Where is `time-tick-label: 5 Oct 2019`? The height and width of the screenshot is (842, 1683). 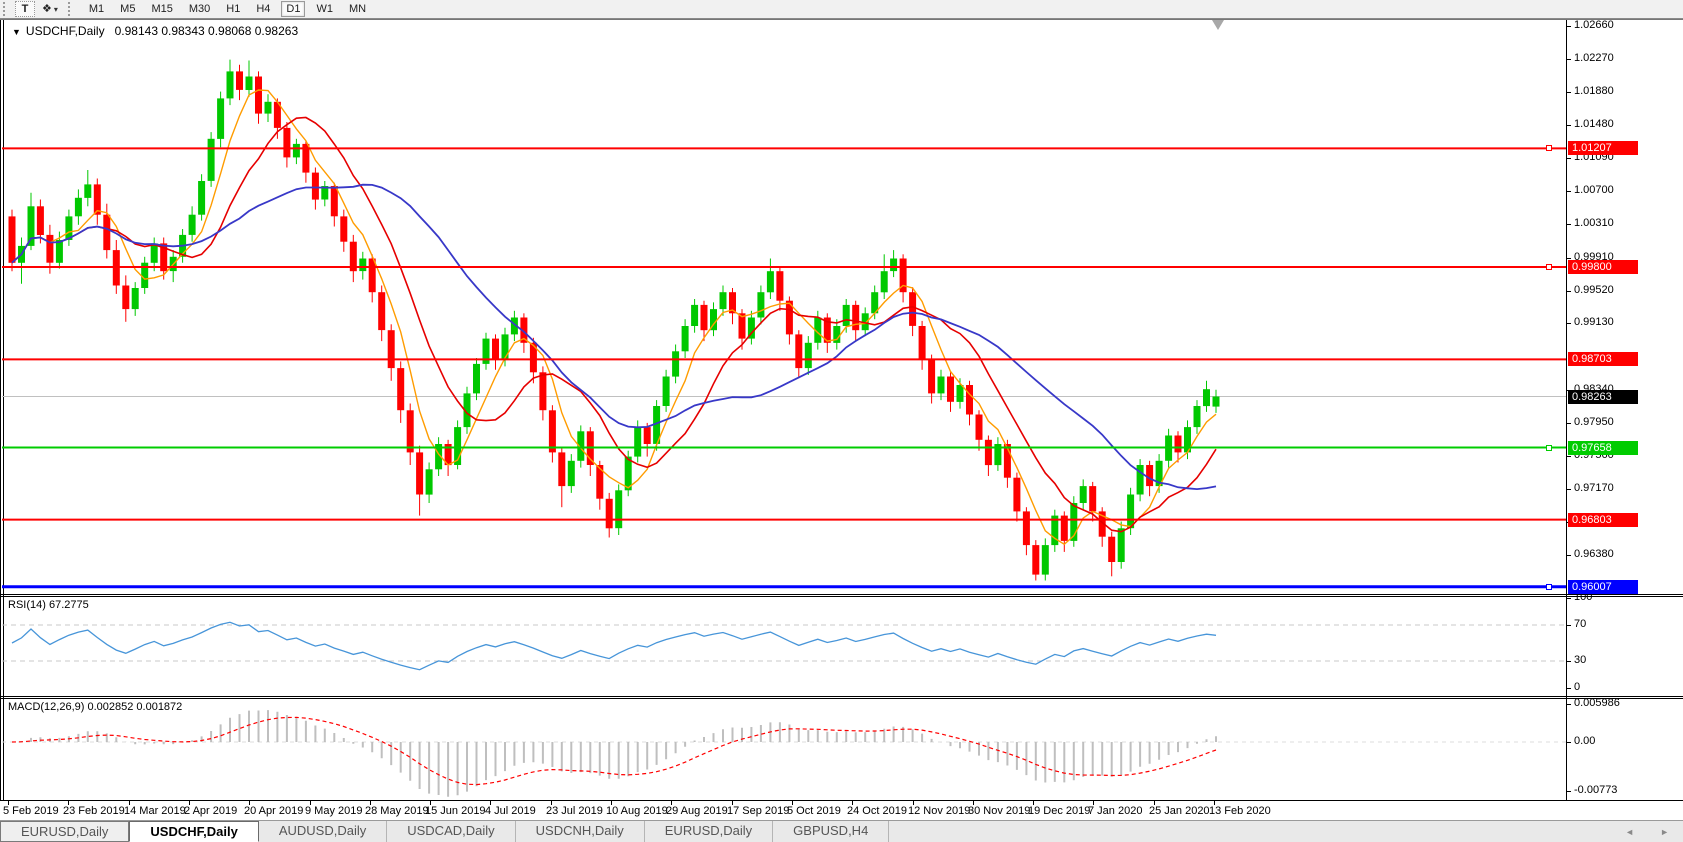 time-tick-label: 5 Oct 2019 is located at coordinates (814, 811).